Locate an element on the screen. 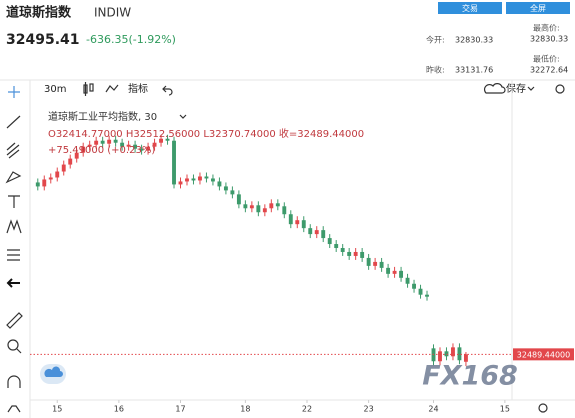 The height and width of the screenshot is (418, 575). axis-settings is located at coordinates (543, 408).